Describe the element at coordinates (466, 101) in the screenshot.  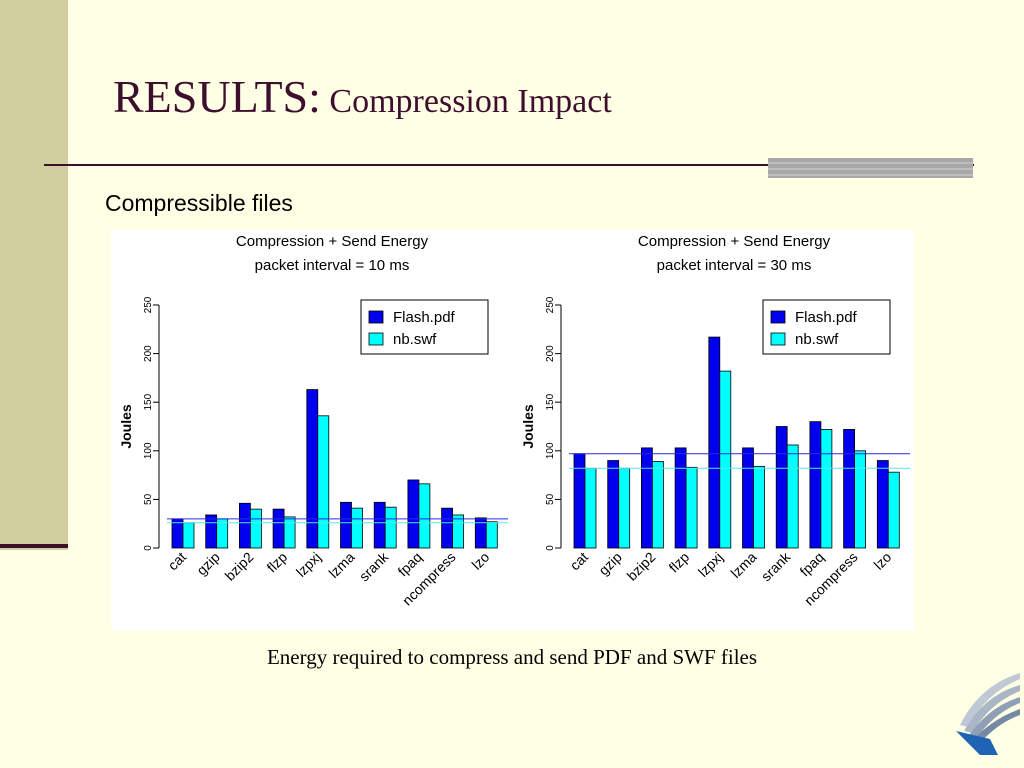
I see `slide-title-sub: Compression Impact` at that location.